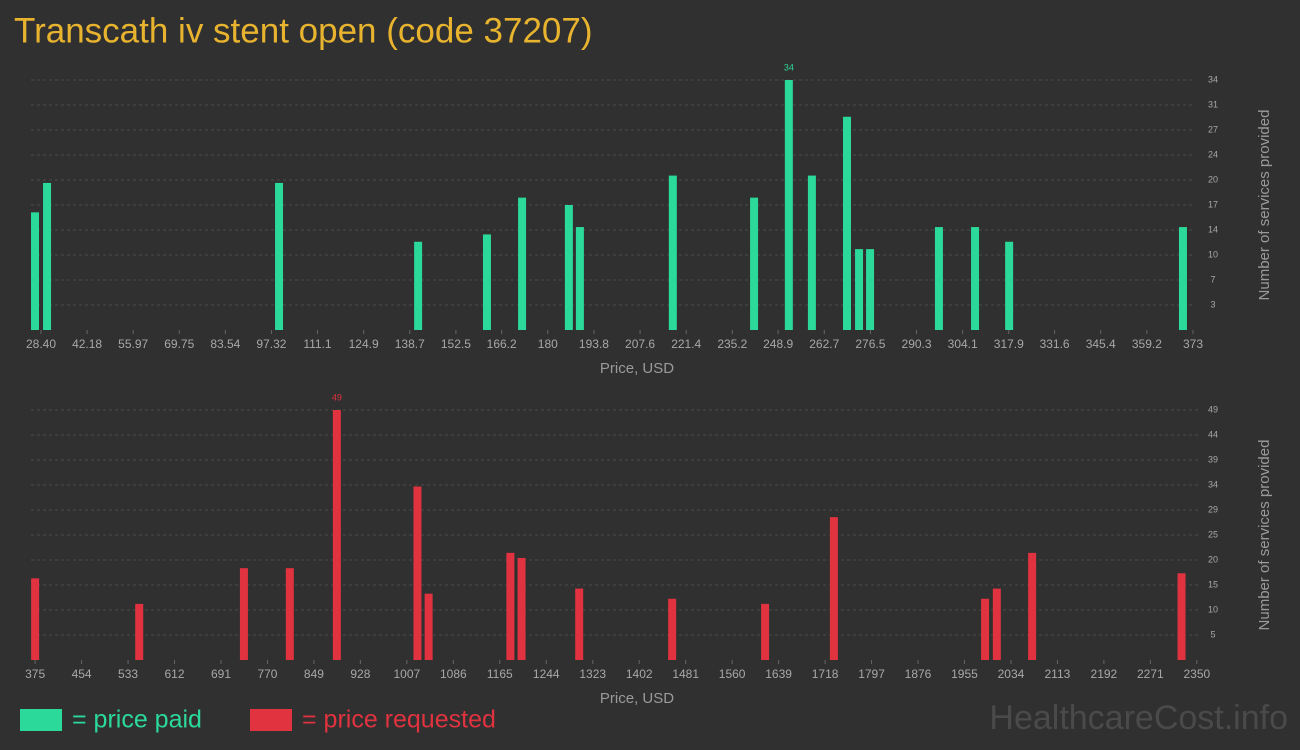  What do you see at coordinates (360, 674) in the screenshot?
I see `x-tick-label: 928` at bounding box center [360, 674].